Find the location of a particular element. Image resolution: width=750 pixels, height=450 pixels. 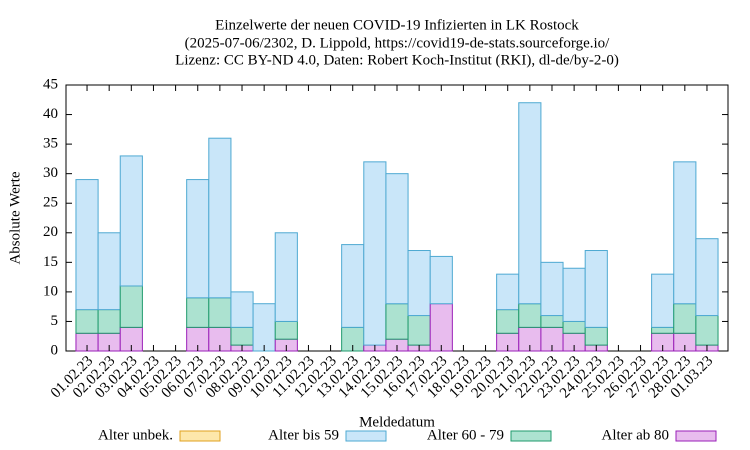

y-tick-label: 35 is located at coordinates (50, 144).